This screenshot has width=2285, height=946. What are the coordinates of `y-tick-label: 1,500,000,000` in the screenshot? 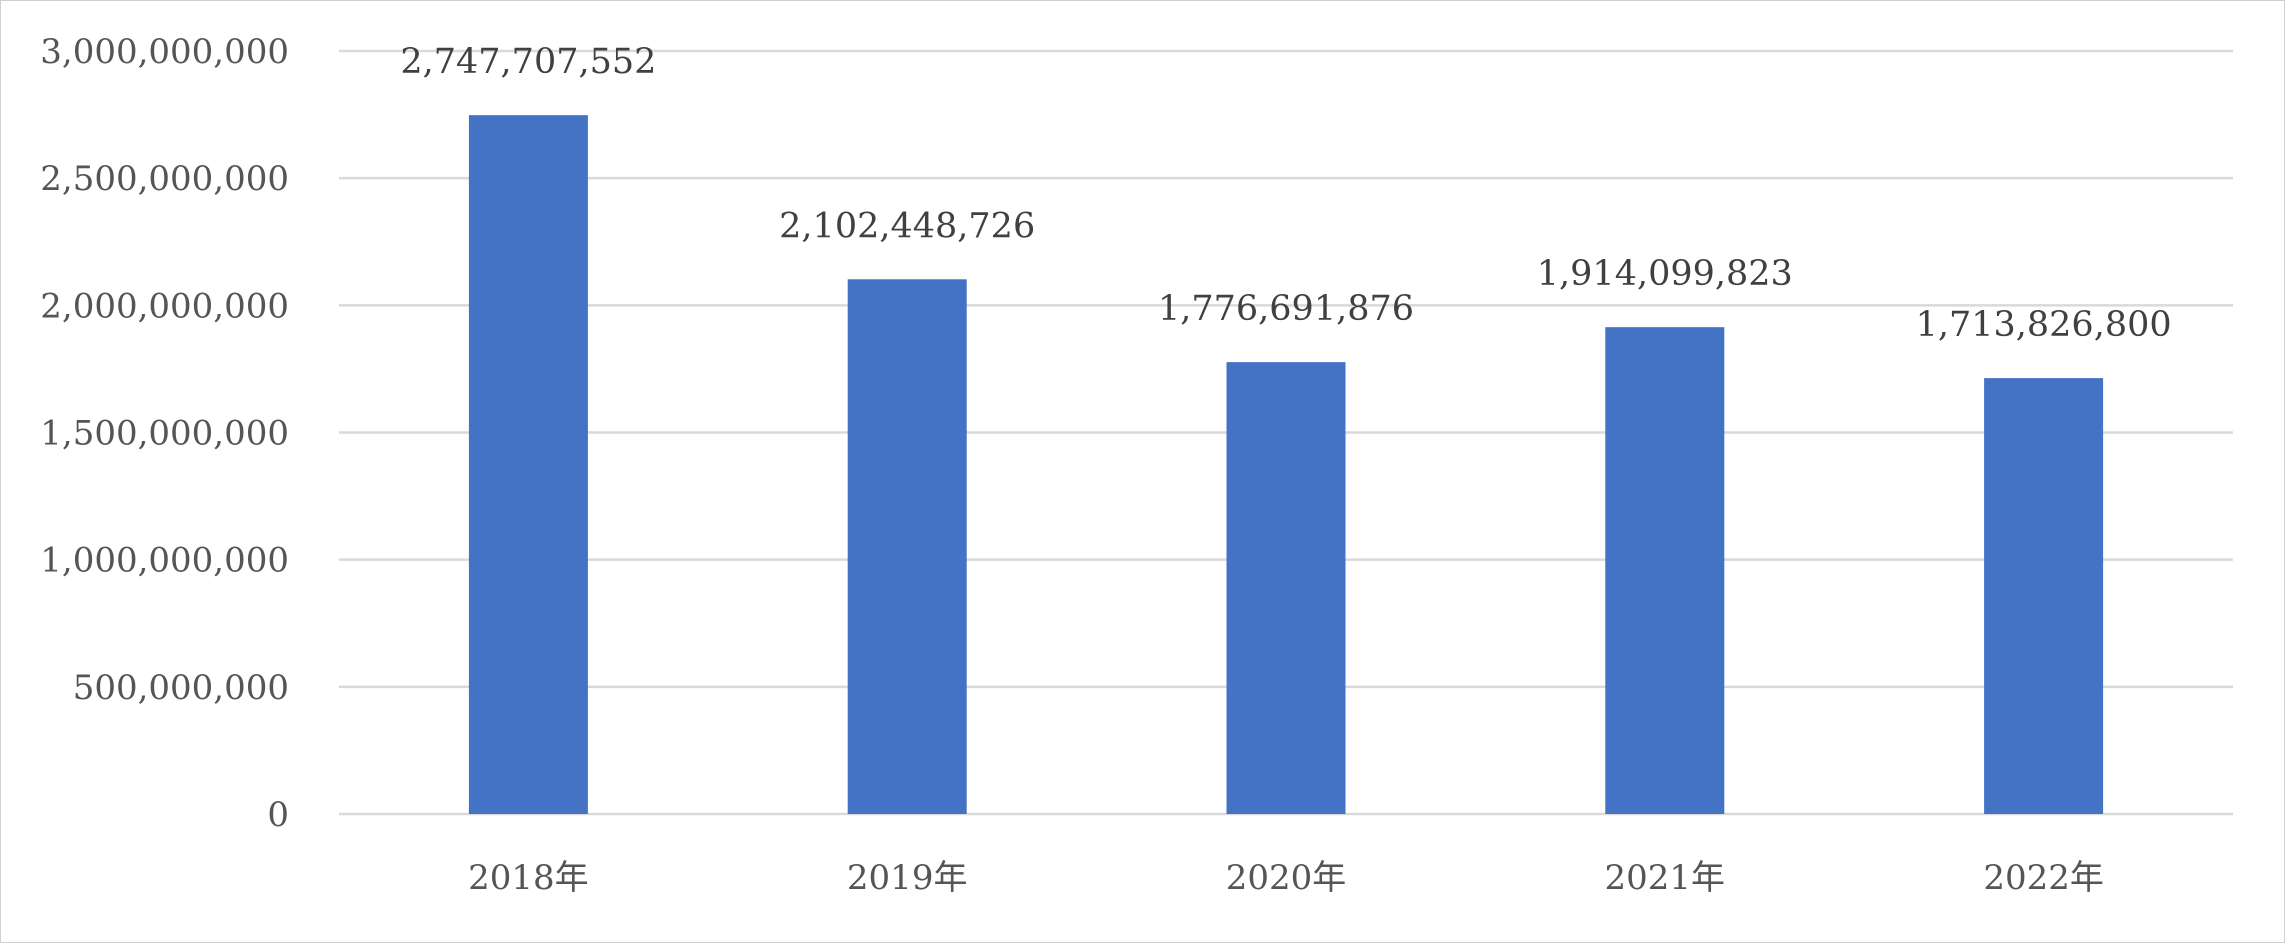 It's located at (164, 434).